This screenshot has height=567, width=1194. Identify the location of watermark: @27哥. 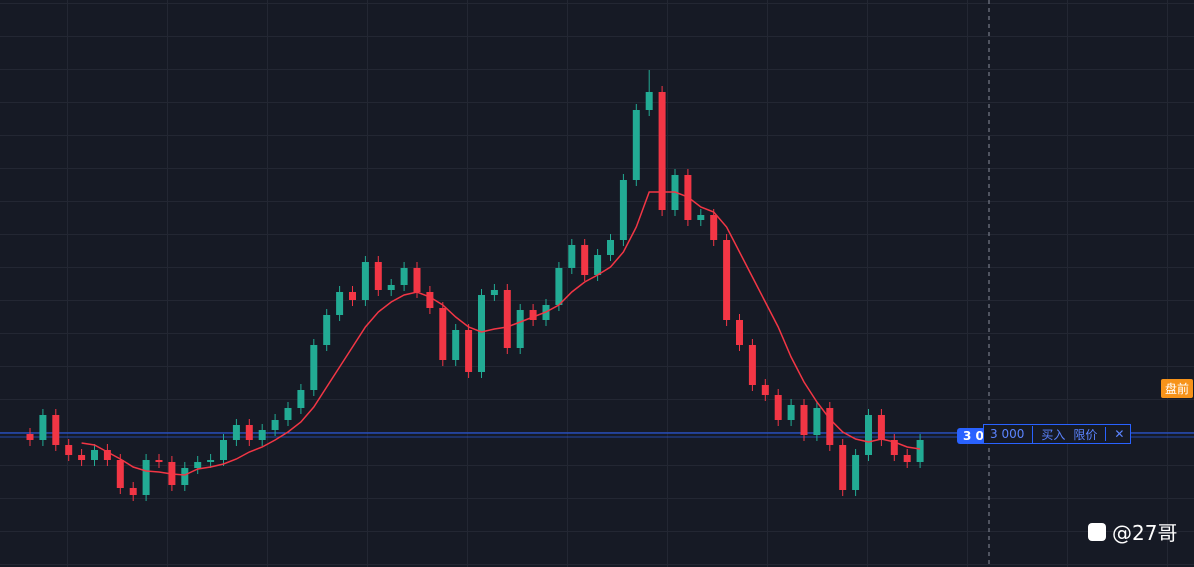
(1132, 531).